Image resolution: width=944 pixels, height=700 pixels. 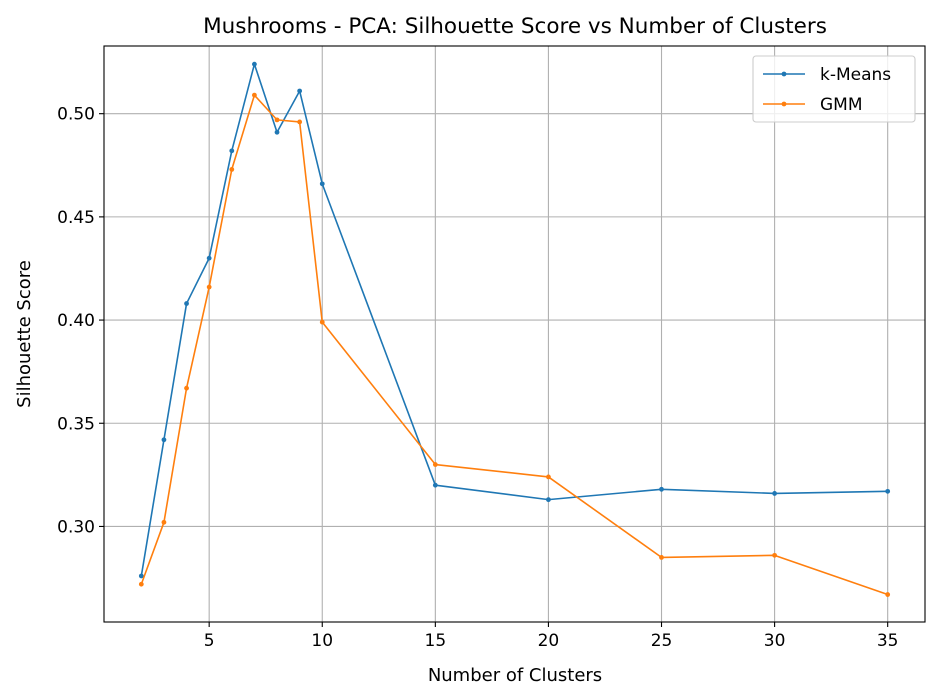 I want to click on y-tick-label: 0.45, so click(x=76, y=218).